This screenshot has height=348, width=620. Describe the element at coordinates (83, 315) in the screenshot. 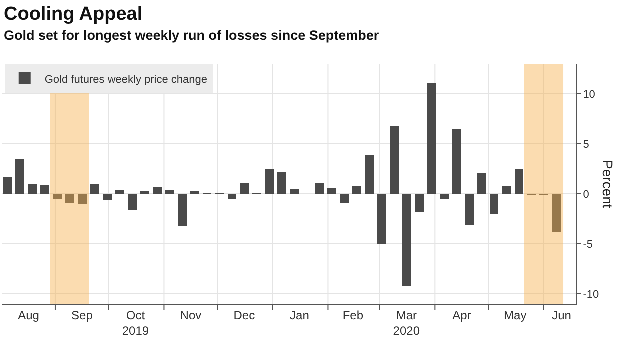

I see `x-tick-label: Sep` at that location.